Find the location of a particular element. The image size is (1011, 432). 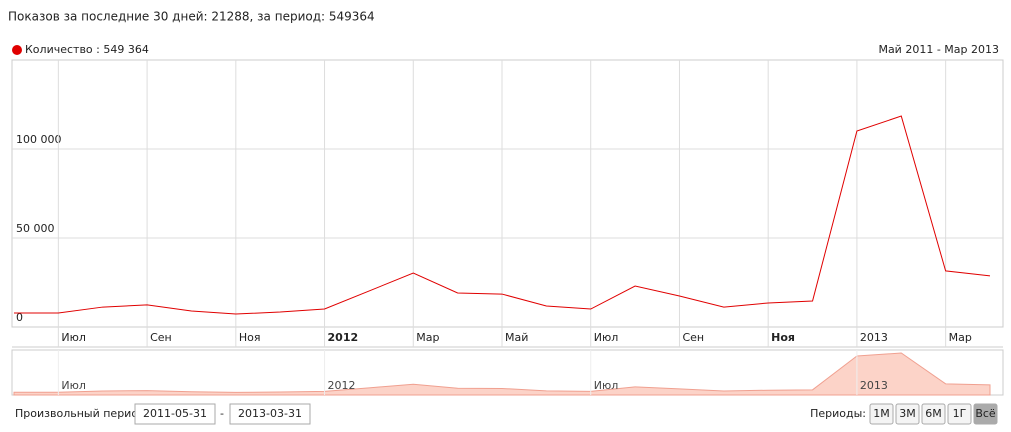

periods-label: Периоды: is located at coordinates (838, 413).